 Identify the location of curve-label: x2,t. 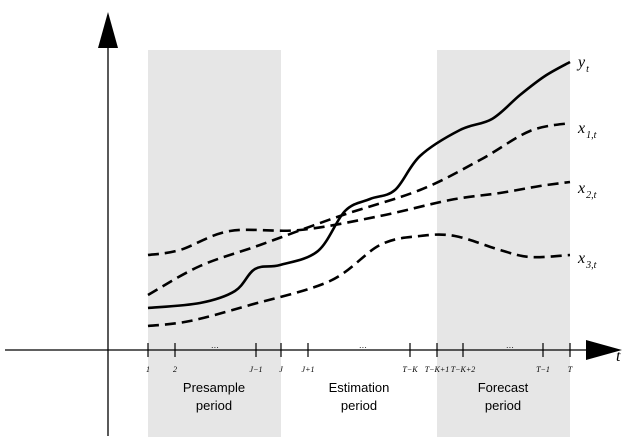
(587, 190).